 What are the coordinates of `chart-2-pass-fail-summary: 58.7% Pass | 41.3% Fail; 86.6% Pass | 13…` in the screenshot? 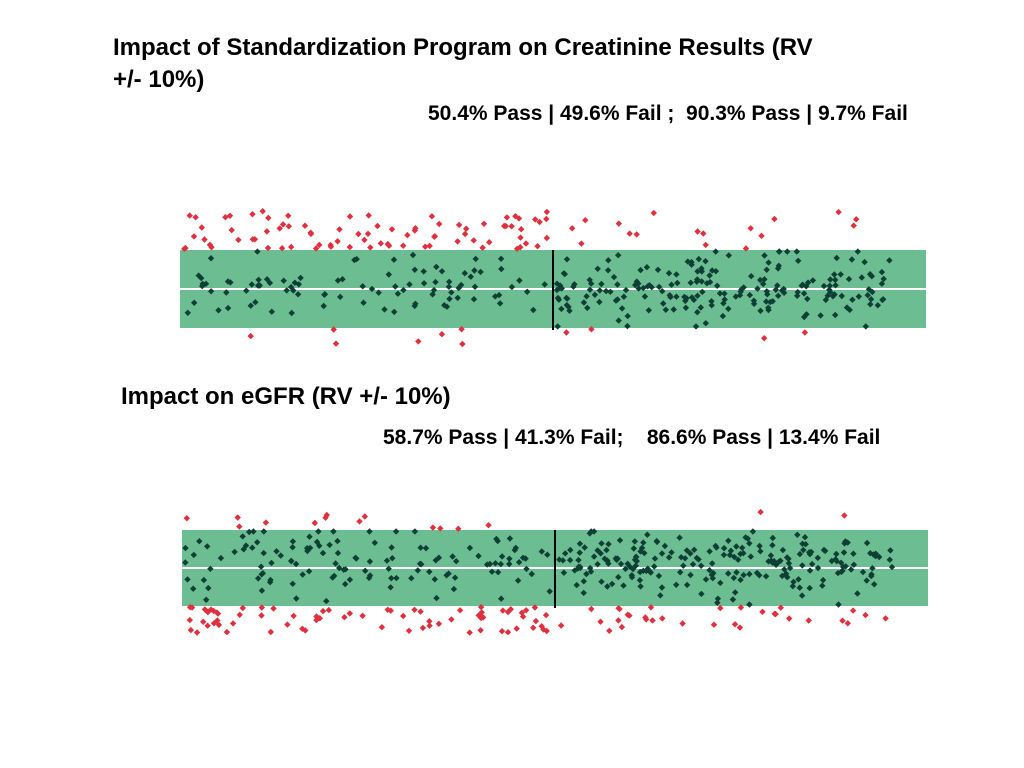 It's located at (632, 437).